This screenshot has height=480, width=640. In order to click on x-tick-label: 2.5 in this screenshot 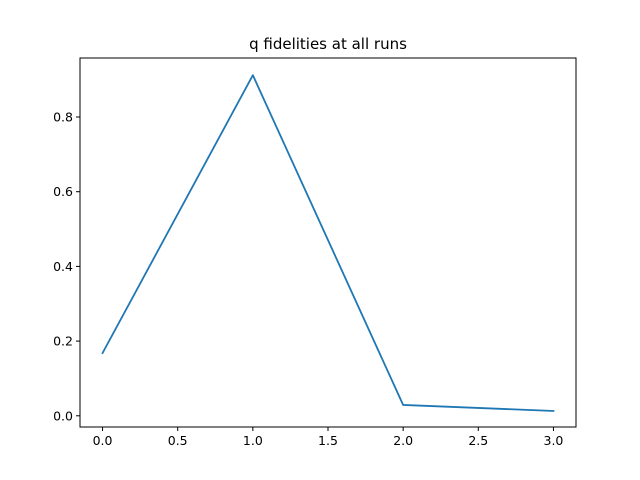, I will do `click(478, 440)`.